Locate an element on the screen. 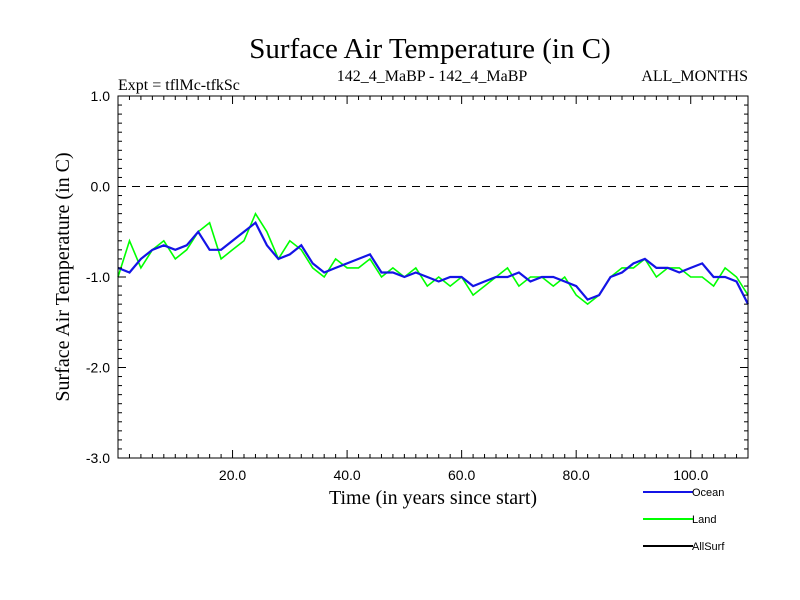 This screenshot has height=600, width=800. x-tick-label: 80.0 is located at coordinates (576, 475).